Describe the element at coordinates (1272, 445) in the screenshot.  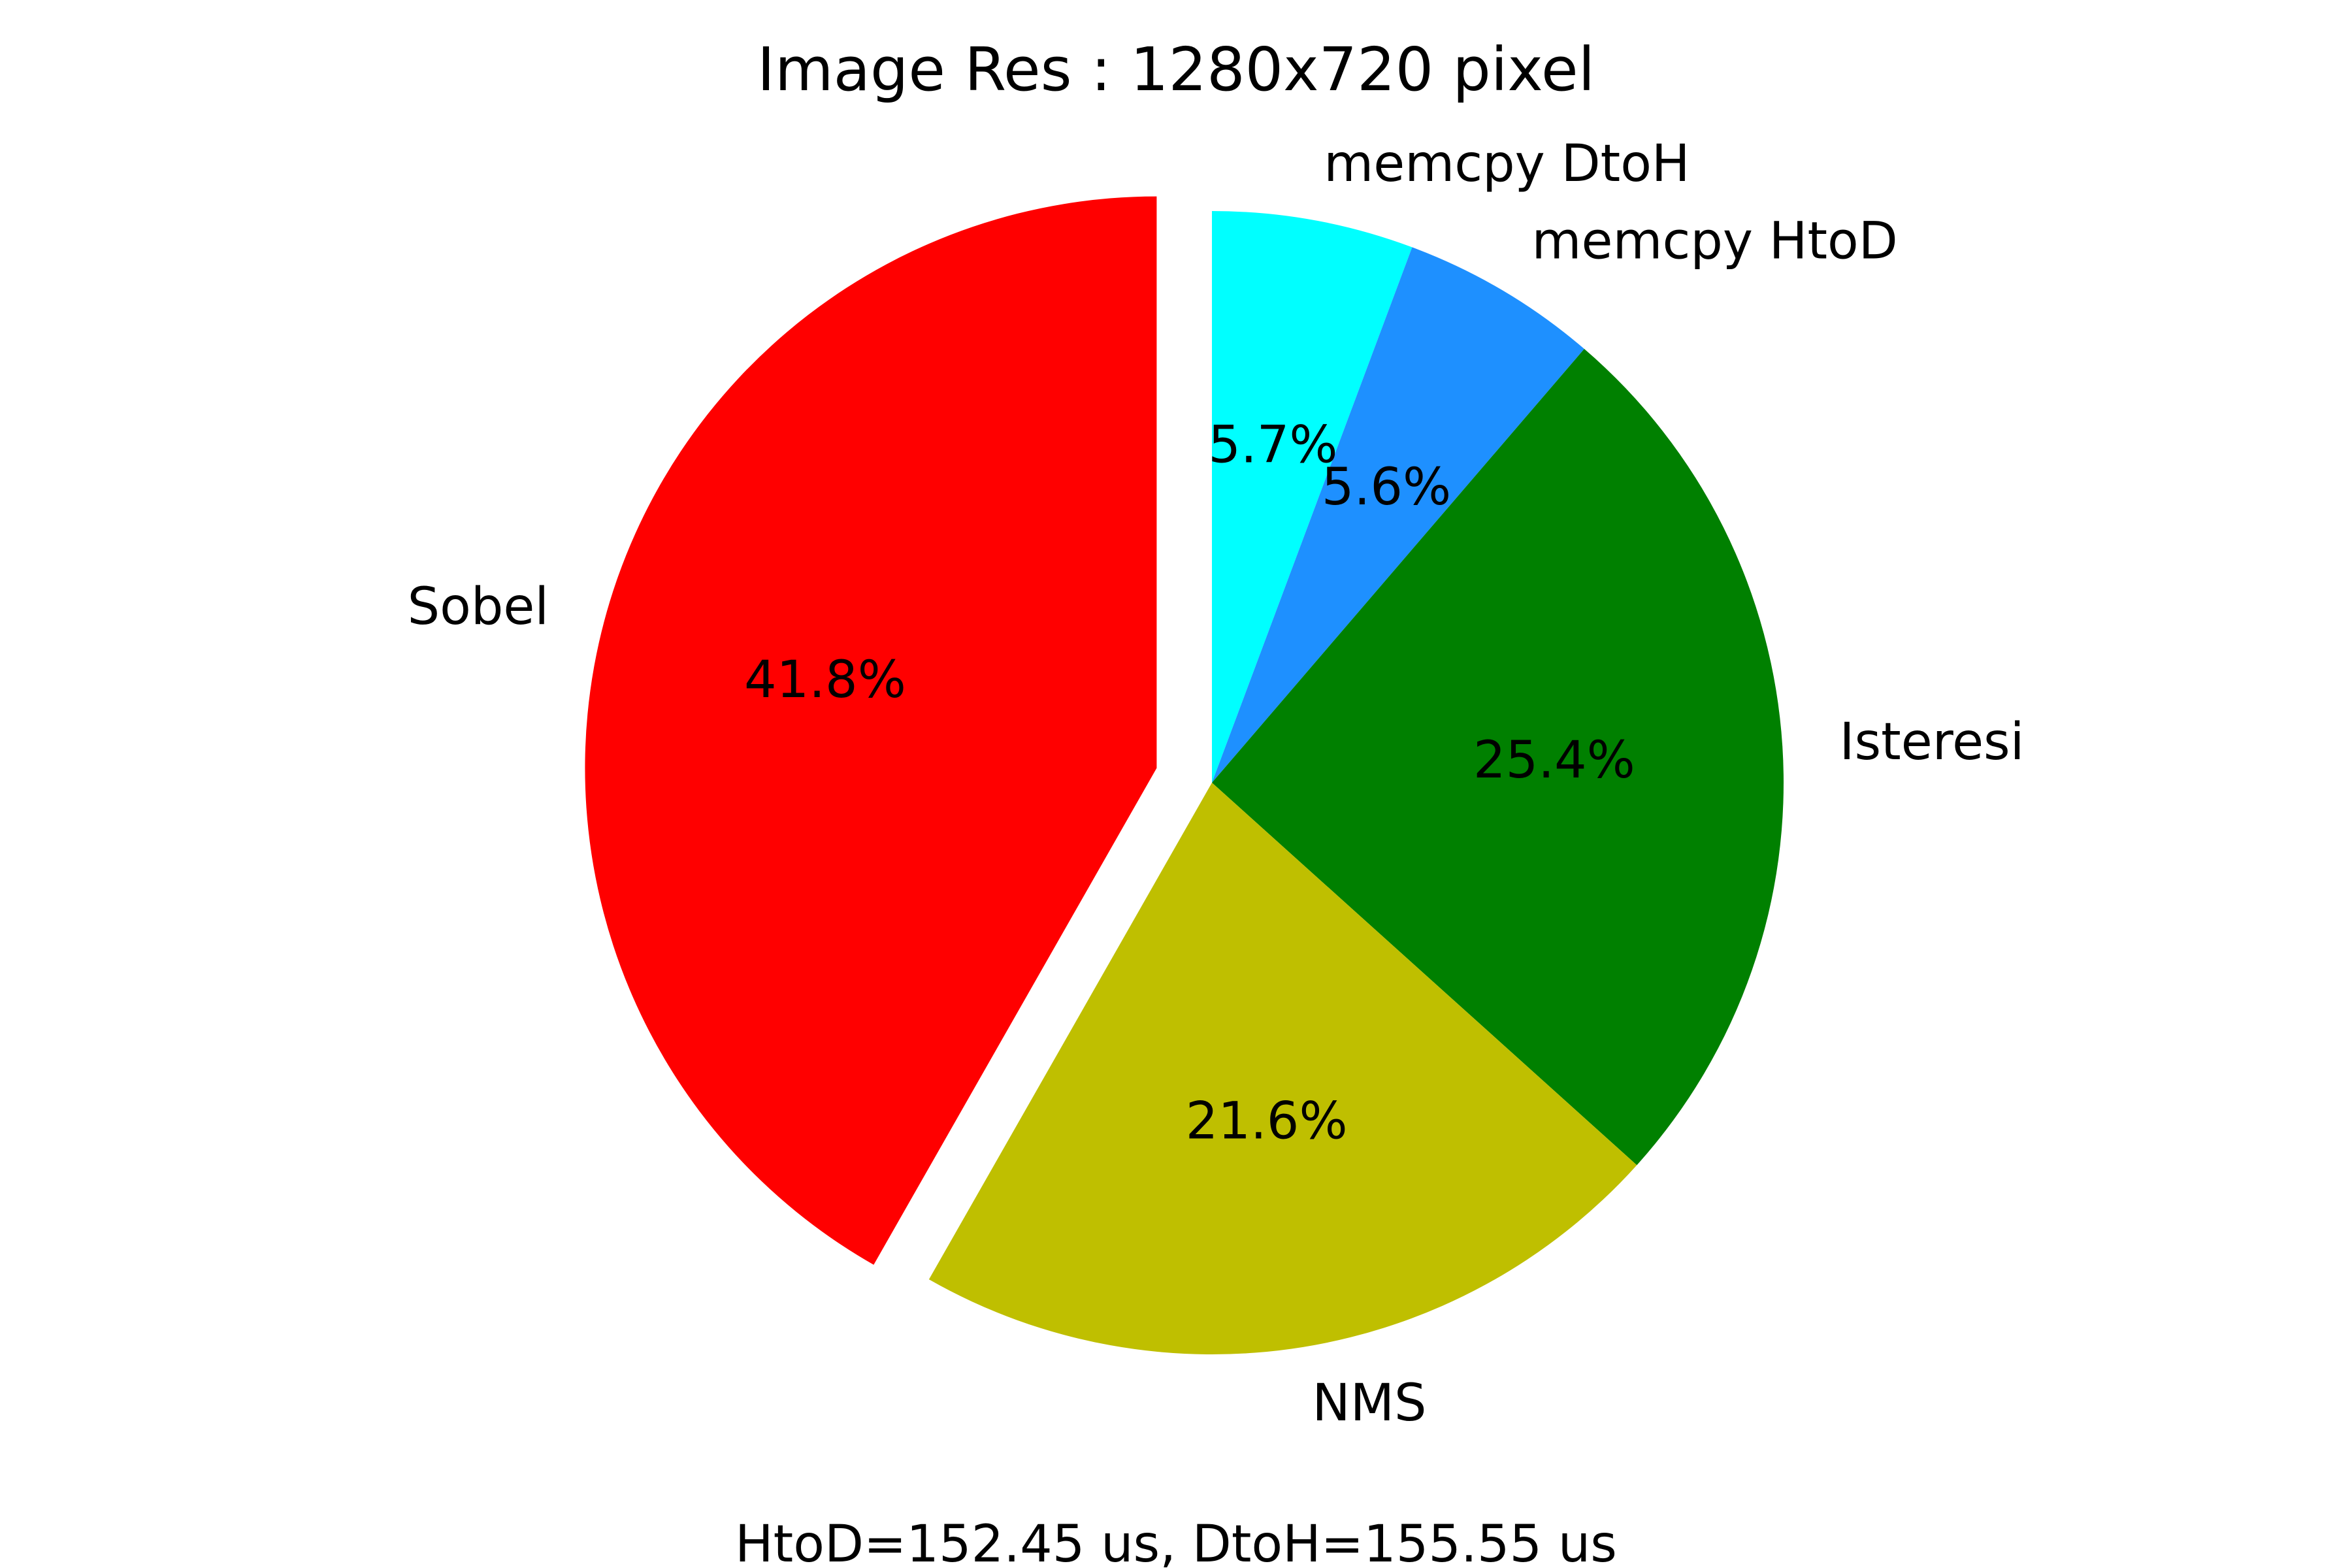
I see `pct-label-memcpy-dtoh: 5.7%` at that location.